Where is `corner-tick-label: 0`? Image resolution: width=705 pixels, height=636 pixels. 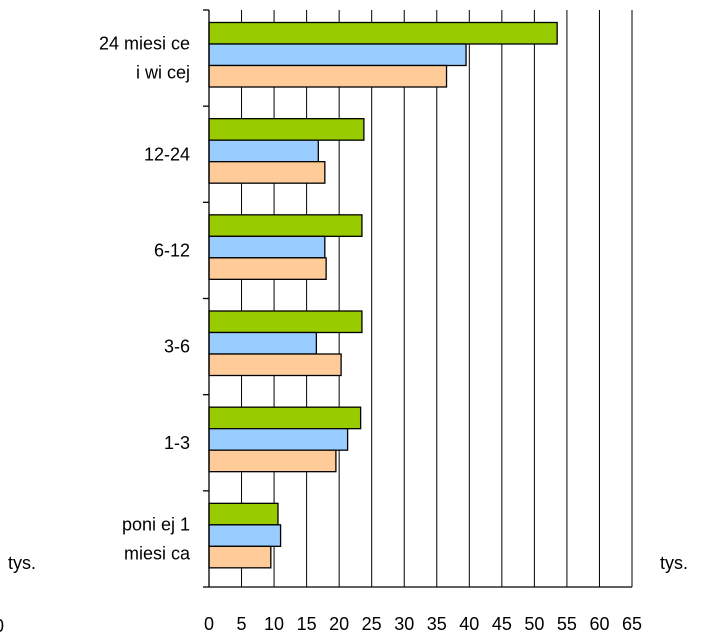 corner-tick-label: 0 is located at coordinates (2, 626).